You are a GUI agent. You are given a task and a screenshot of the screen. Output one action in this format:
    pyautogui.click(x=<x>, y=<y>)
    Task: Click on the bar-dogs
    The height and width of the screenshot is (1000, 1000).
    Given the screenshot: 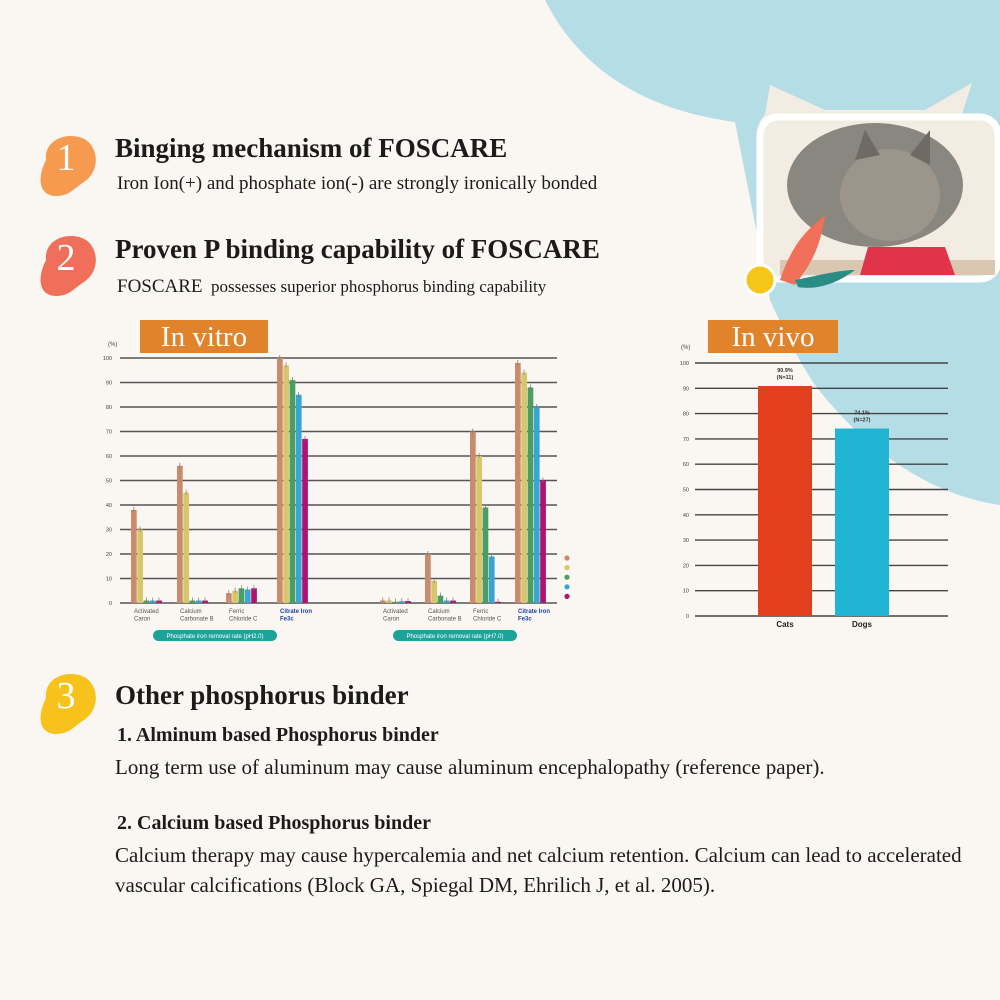 What is the action you would take?
    pyautogui.click(x=862, y=522)
    